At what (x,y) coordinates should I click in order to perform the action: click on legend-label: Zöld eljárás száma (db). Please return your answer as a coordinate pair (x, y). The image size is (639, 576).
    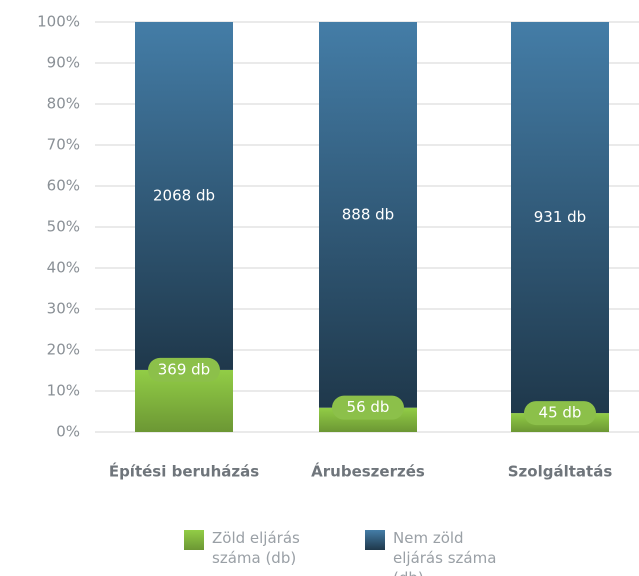
    Looking at the image, I should click on (256, 548).